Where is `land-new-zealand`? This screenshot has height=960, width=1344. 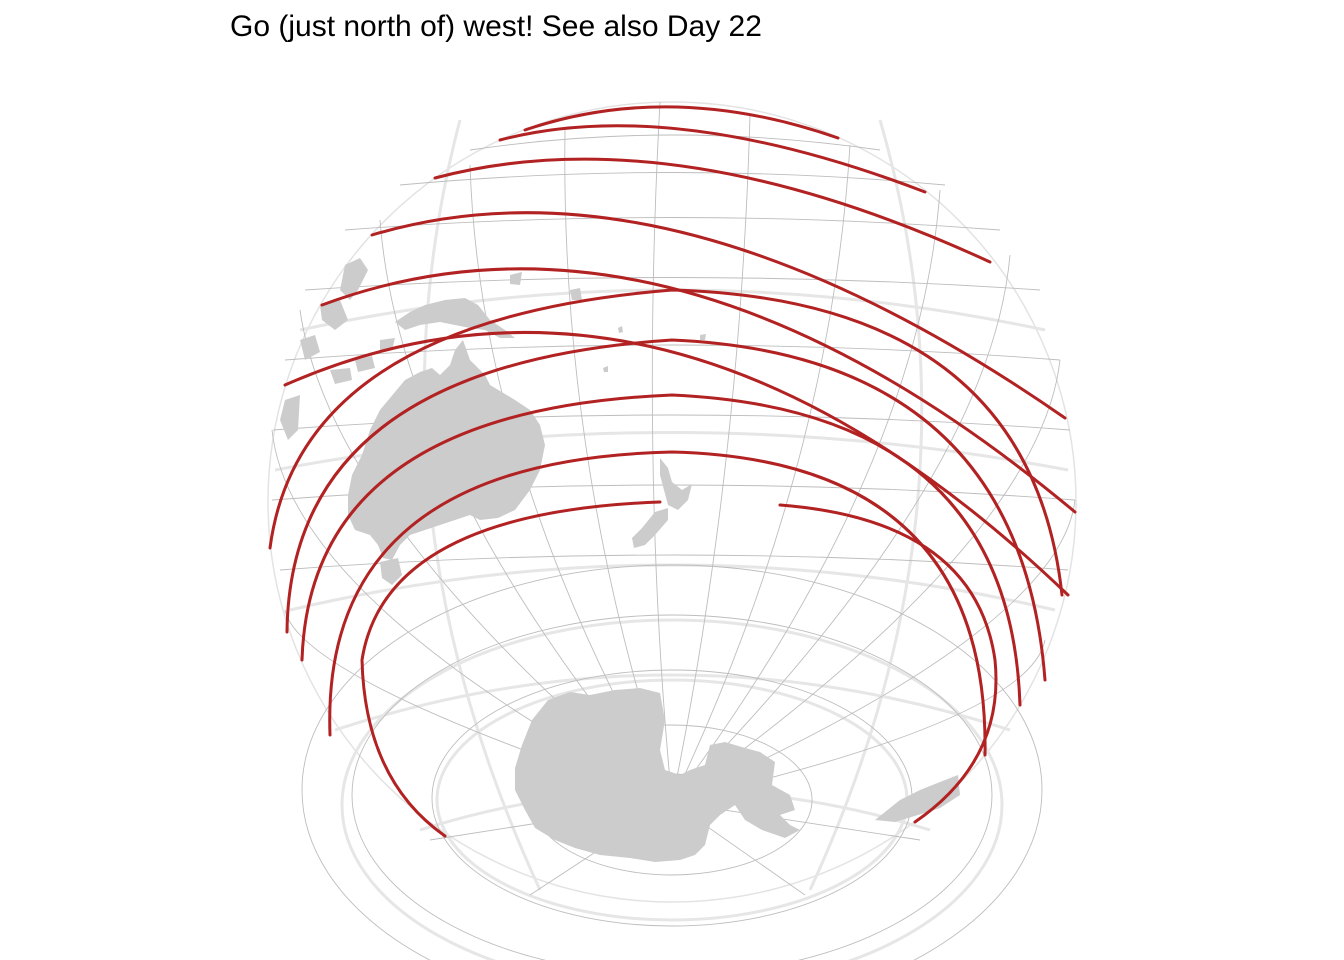
land-new-zealand is located at coordinates (662, 503).